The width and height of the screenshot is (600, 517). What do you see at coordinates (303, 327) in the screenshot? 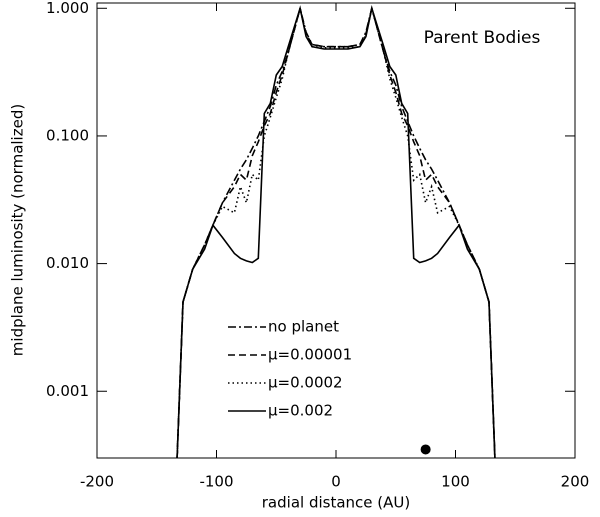
I see `legend-label: no planet` at bounding box center [303, 327].